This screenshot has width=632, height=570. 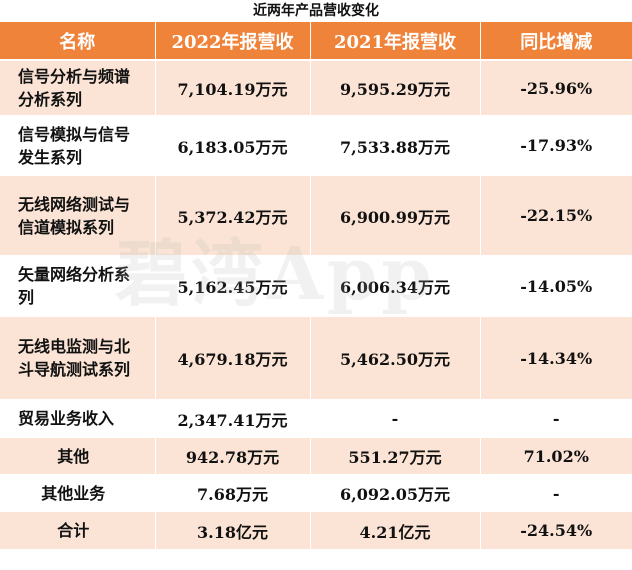 I want to click on row-2021-cell: 7,533.88万元, so click(x=395, y=145).